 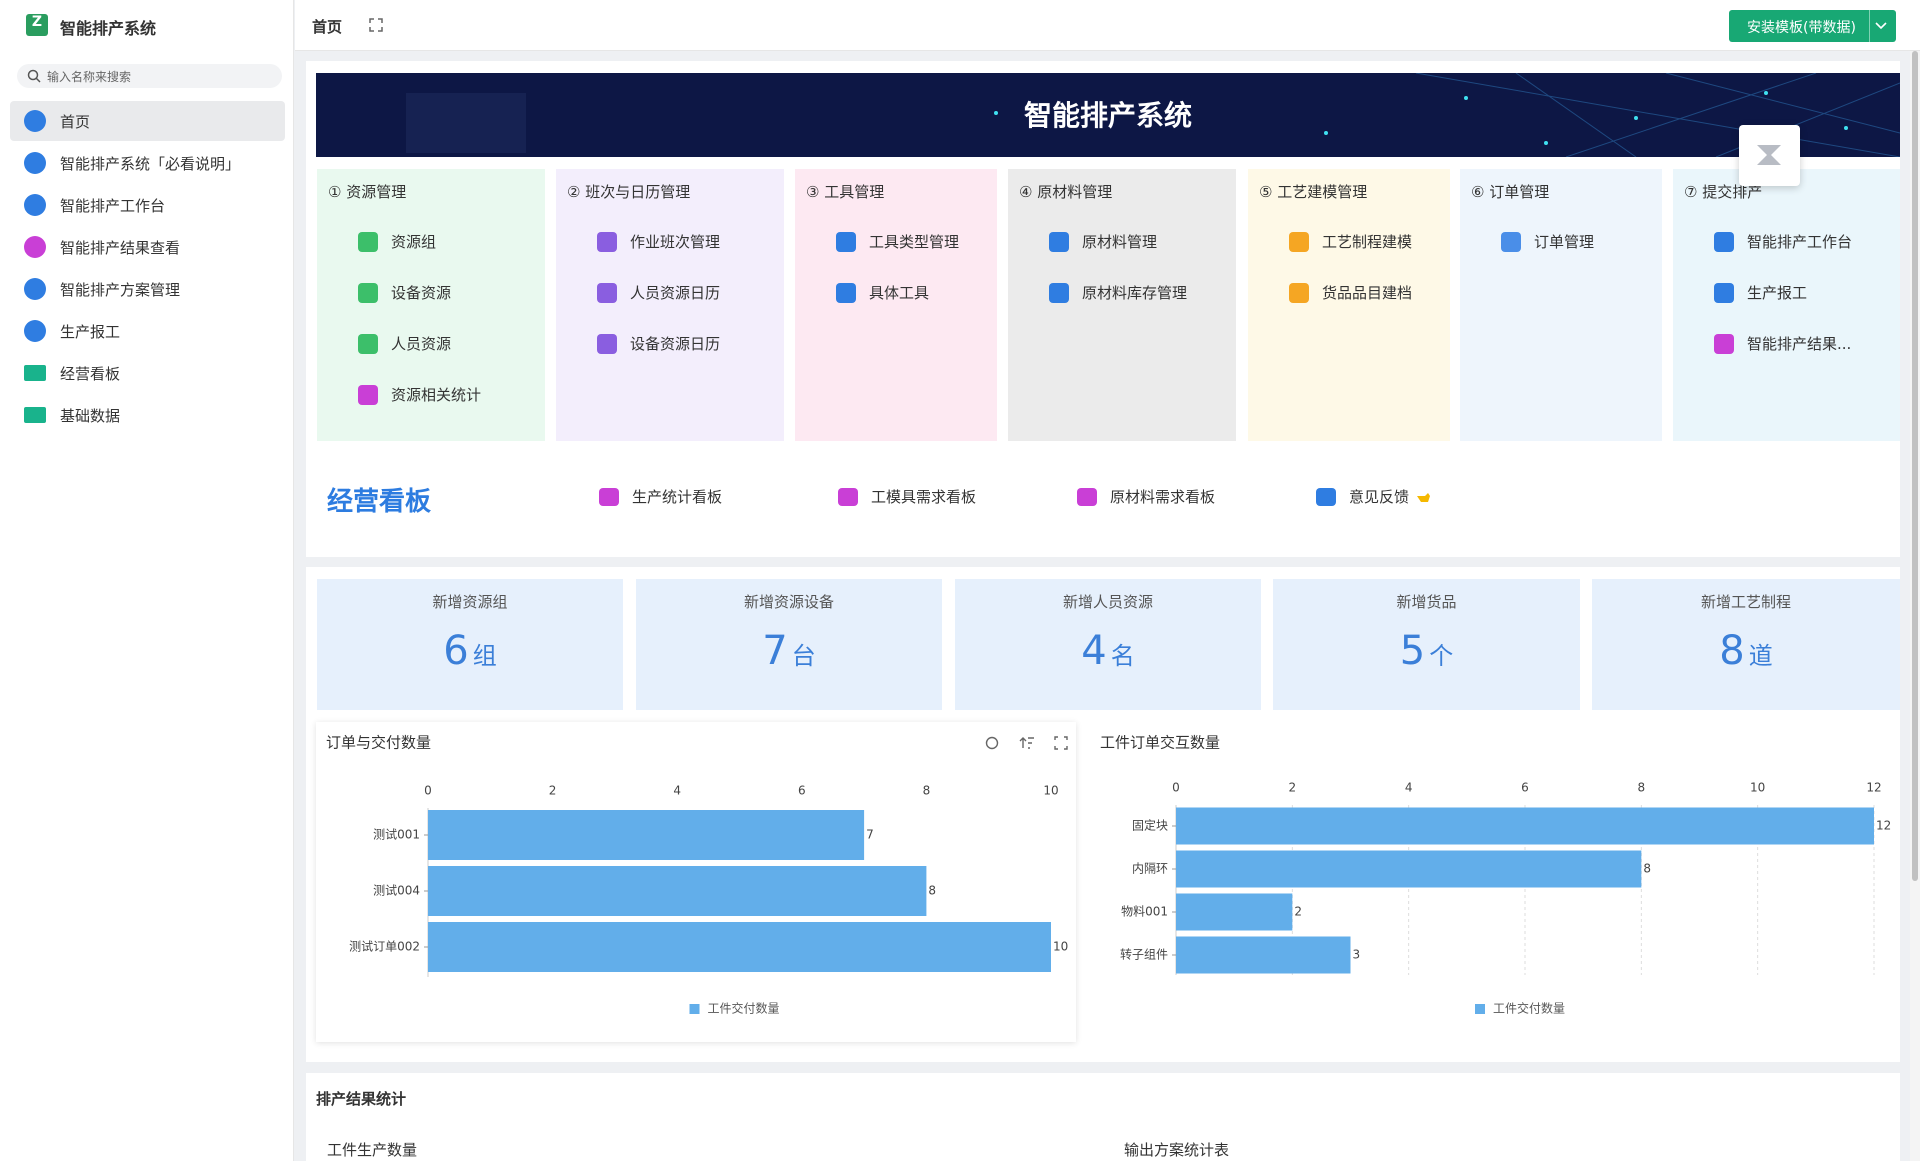 I want to click on search-box: 输入名称来搜索, so click(x=149, y=76).